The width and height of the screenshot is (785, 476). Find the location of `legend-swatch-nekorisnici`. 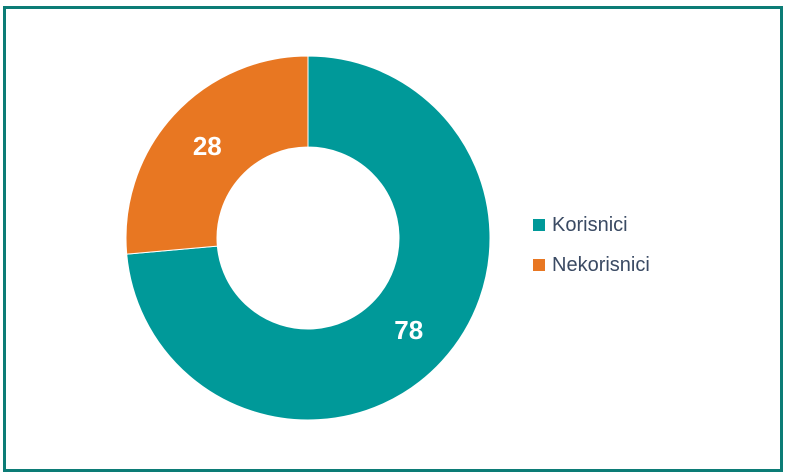

legend-swatch-nekorisnici is located at coordinates (539, 265).